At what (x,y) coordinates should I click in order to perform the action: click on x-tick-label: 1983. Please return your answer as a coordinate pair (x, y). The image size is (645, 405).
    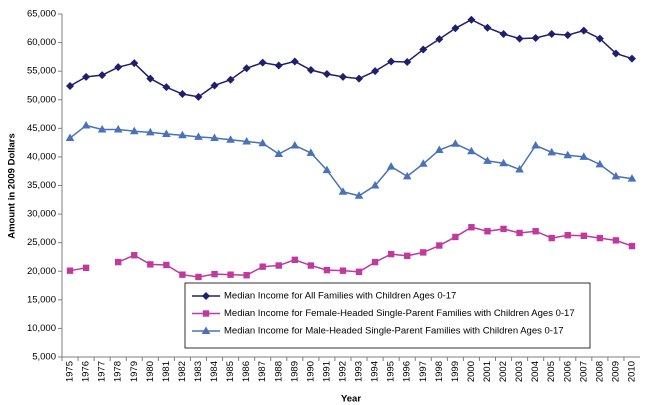
    Looking at the image, I should click on (198, 371).